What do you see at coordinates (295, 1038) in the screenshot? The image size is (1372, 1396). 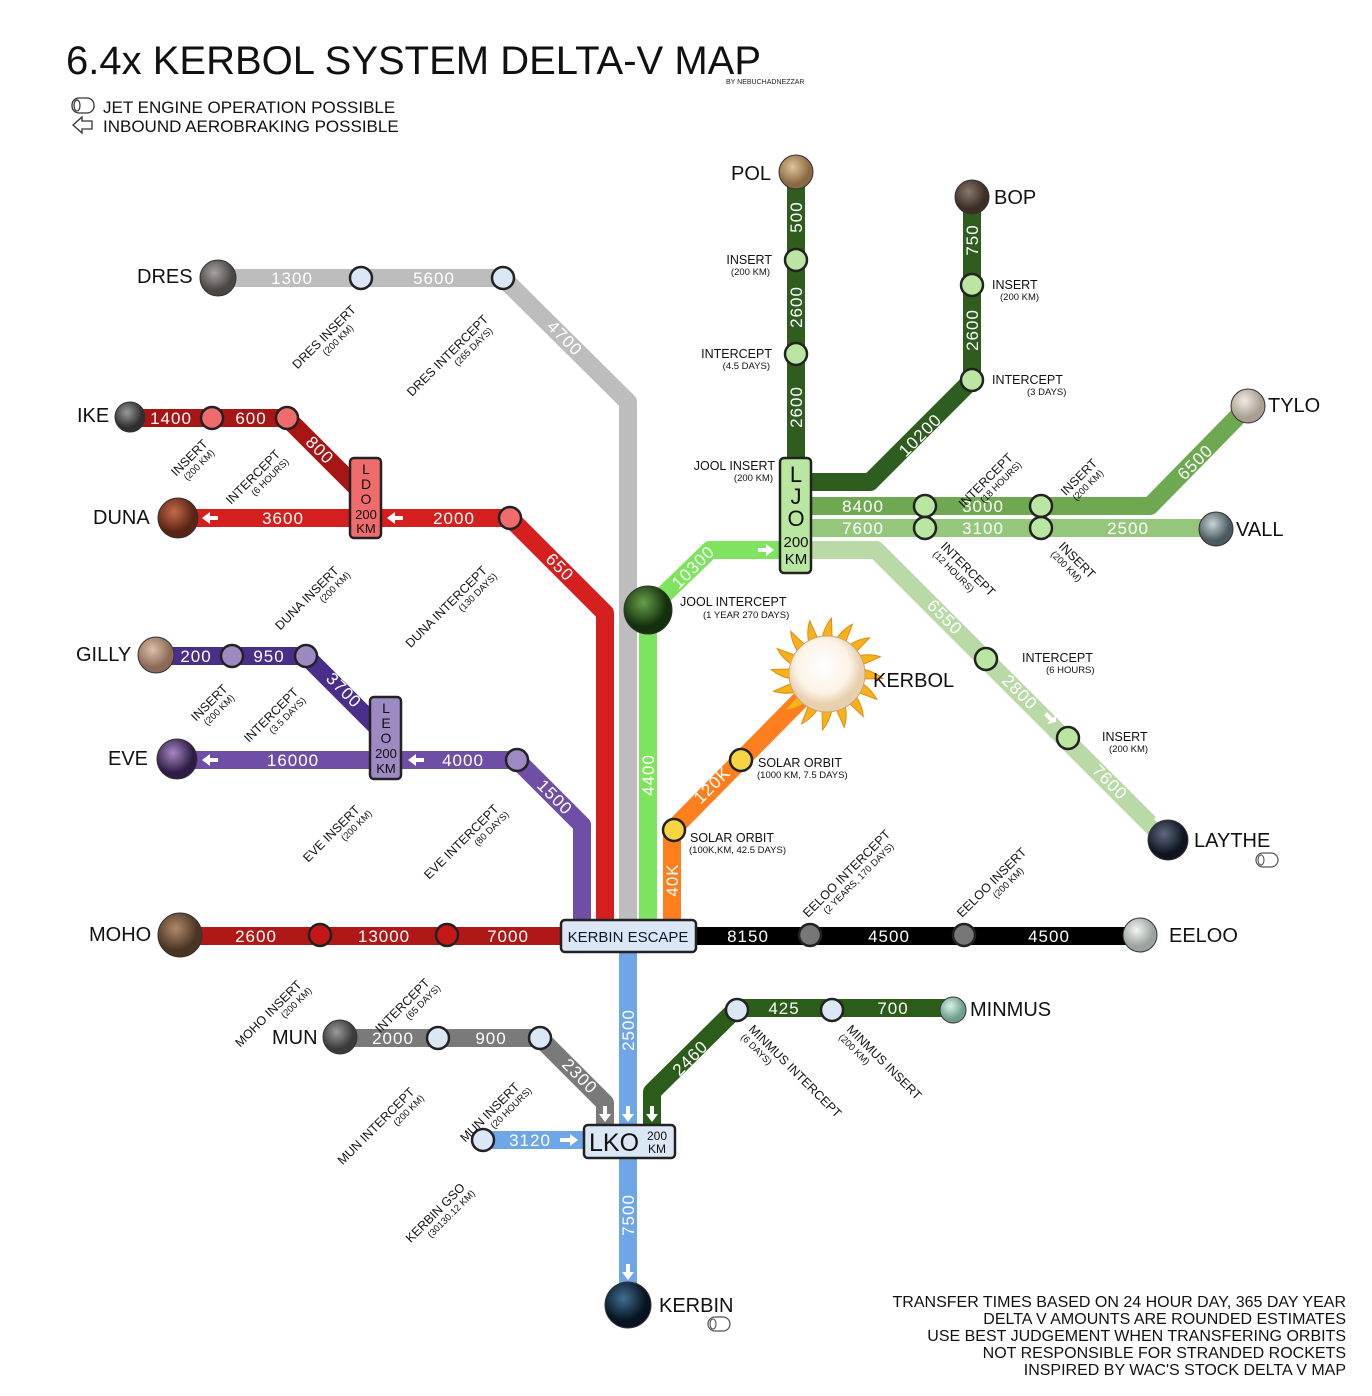 I see `body-label-mun: MUN` at bounding box center [295, 1038].